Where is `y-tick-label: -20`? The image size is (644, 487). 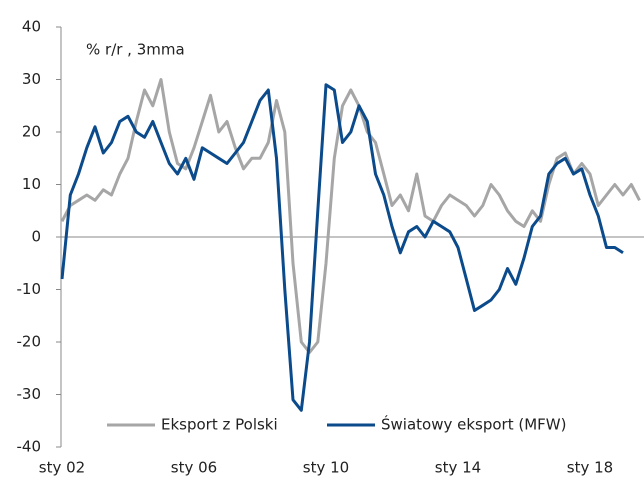
y-tick-label: -20 is located at coordinates (29, 342).